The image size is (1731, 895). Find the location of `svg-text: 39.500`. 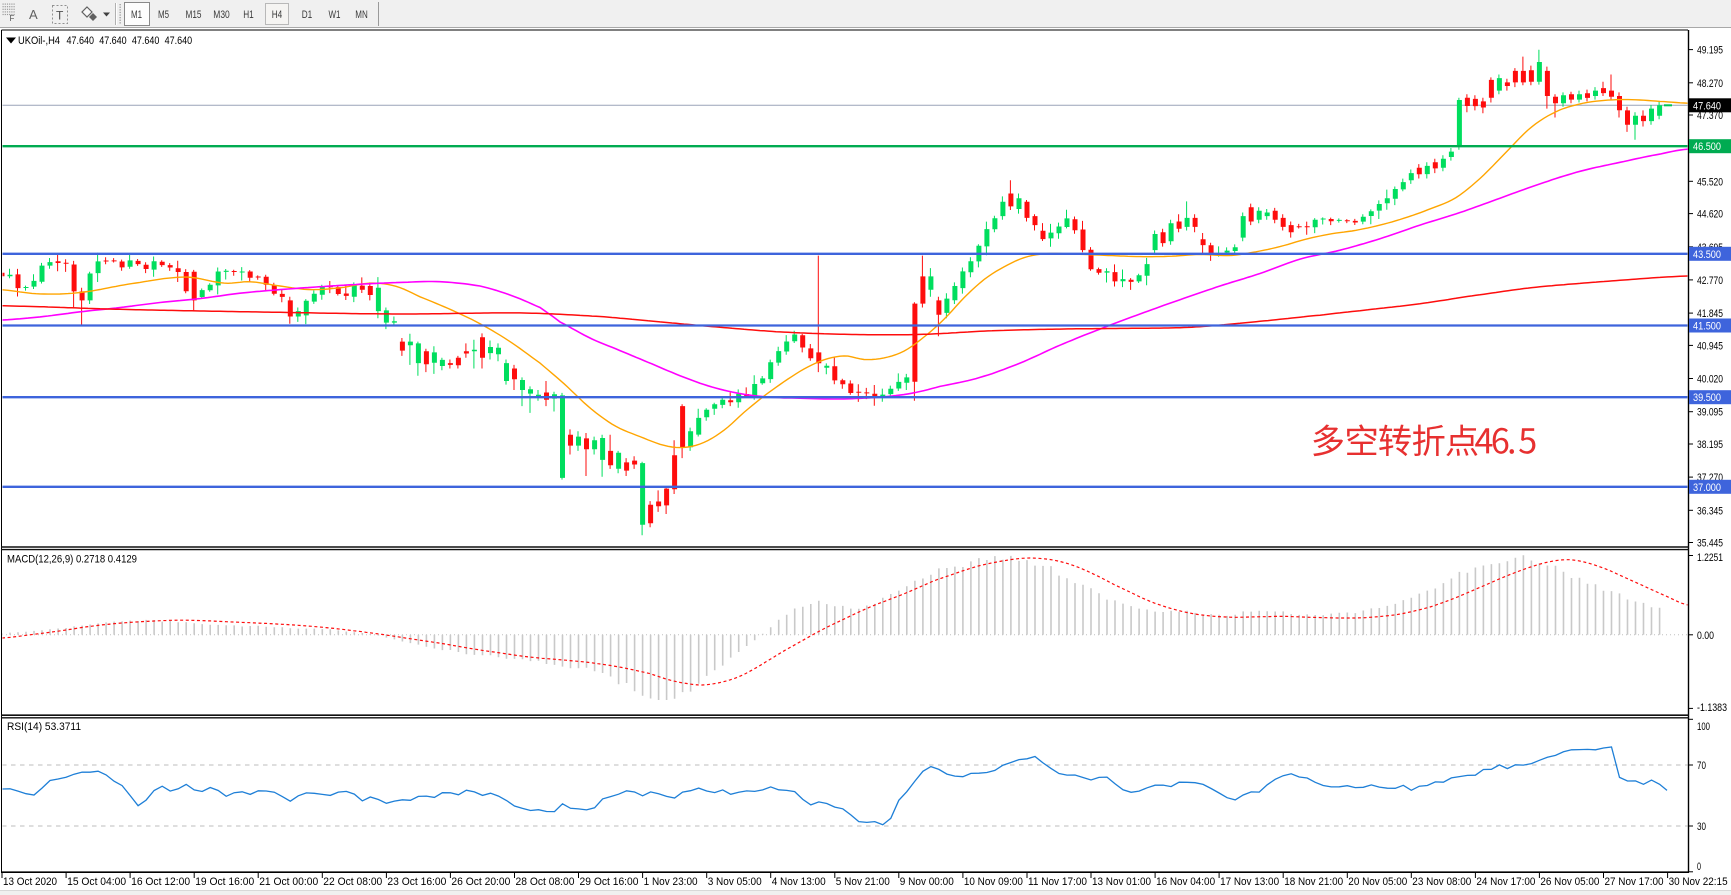

svg-text: 39.500 is located at coordinates (1707, 398).